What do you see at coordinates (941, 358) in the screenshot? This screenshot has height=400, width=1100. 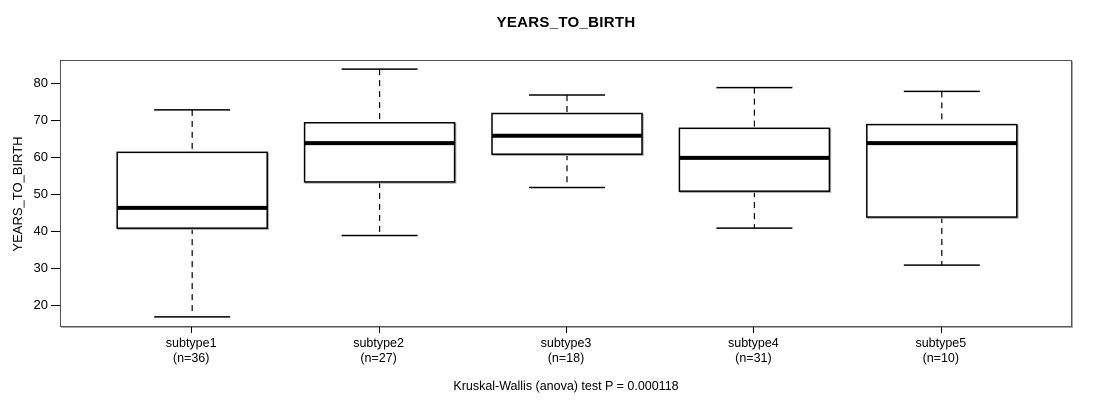 I see `group-sample-size: (n=10)` at bounding box center [941, 358].